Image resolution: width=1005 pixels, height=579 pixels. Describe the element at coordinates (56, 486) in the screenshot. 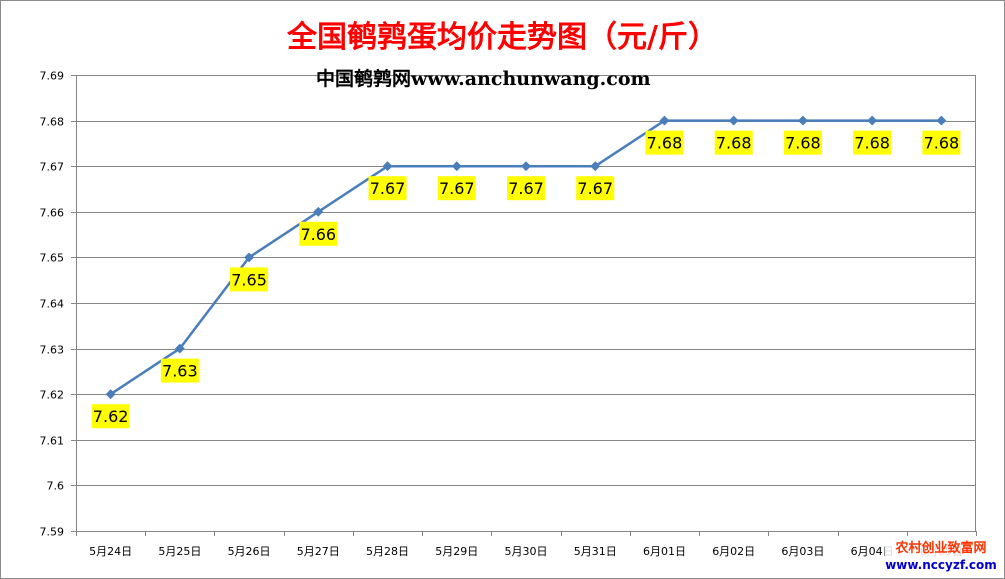

I see `y-tick-label: 7.6` at that location.